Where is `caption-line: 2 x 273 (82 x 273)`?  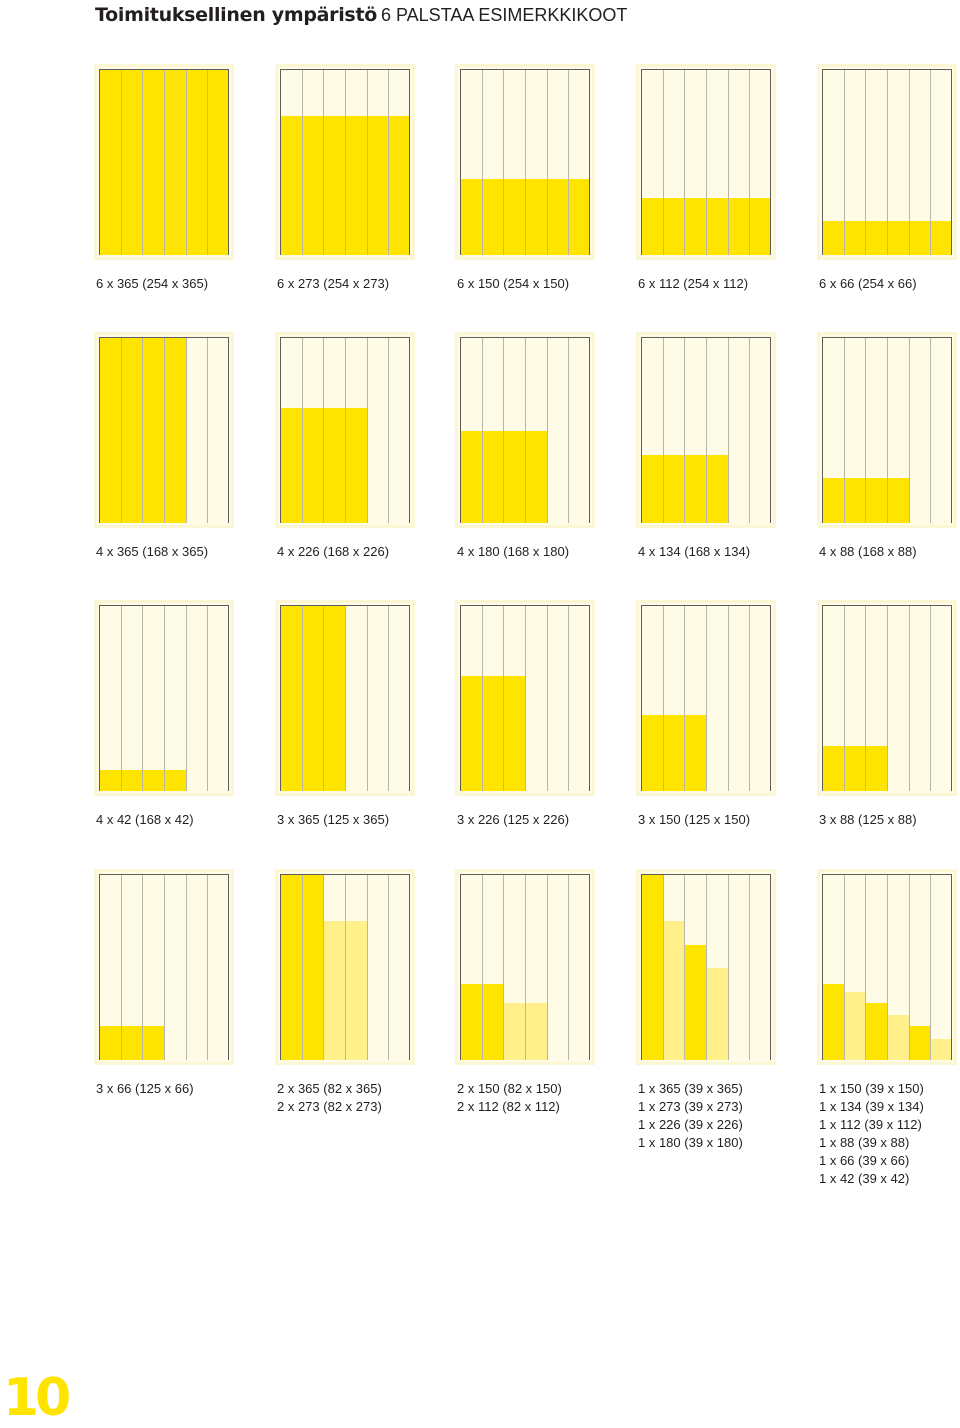 caption-line: 2 x 273 (82 x 273) is located at coordinates (329, 1106).